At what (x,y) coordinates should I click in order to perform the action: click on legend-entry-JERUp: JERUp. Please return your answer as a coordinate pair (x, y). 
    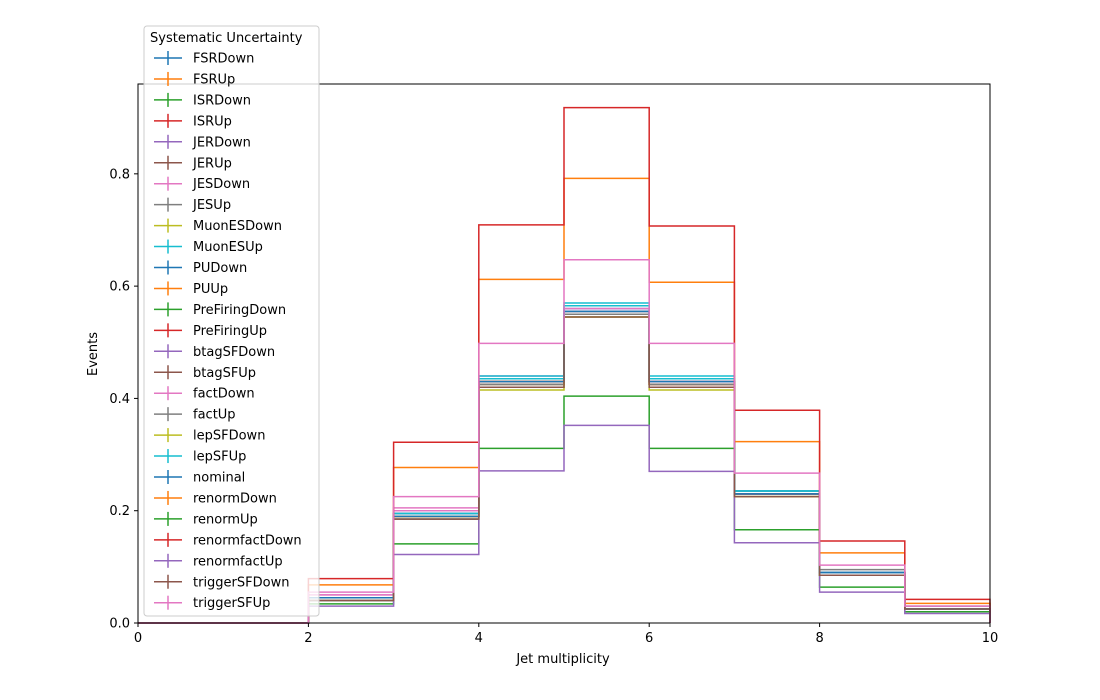
    Looking at the image, I should click on (193, 163).